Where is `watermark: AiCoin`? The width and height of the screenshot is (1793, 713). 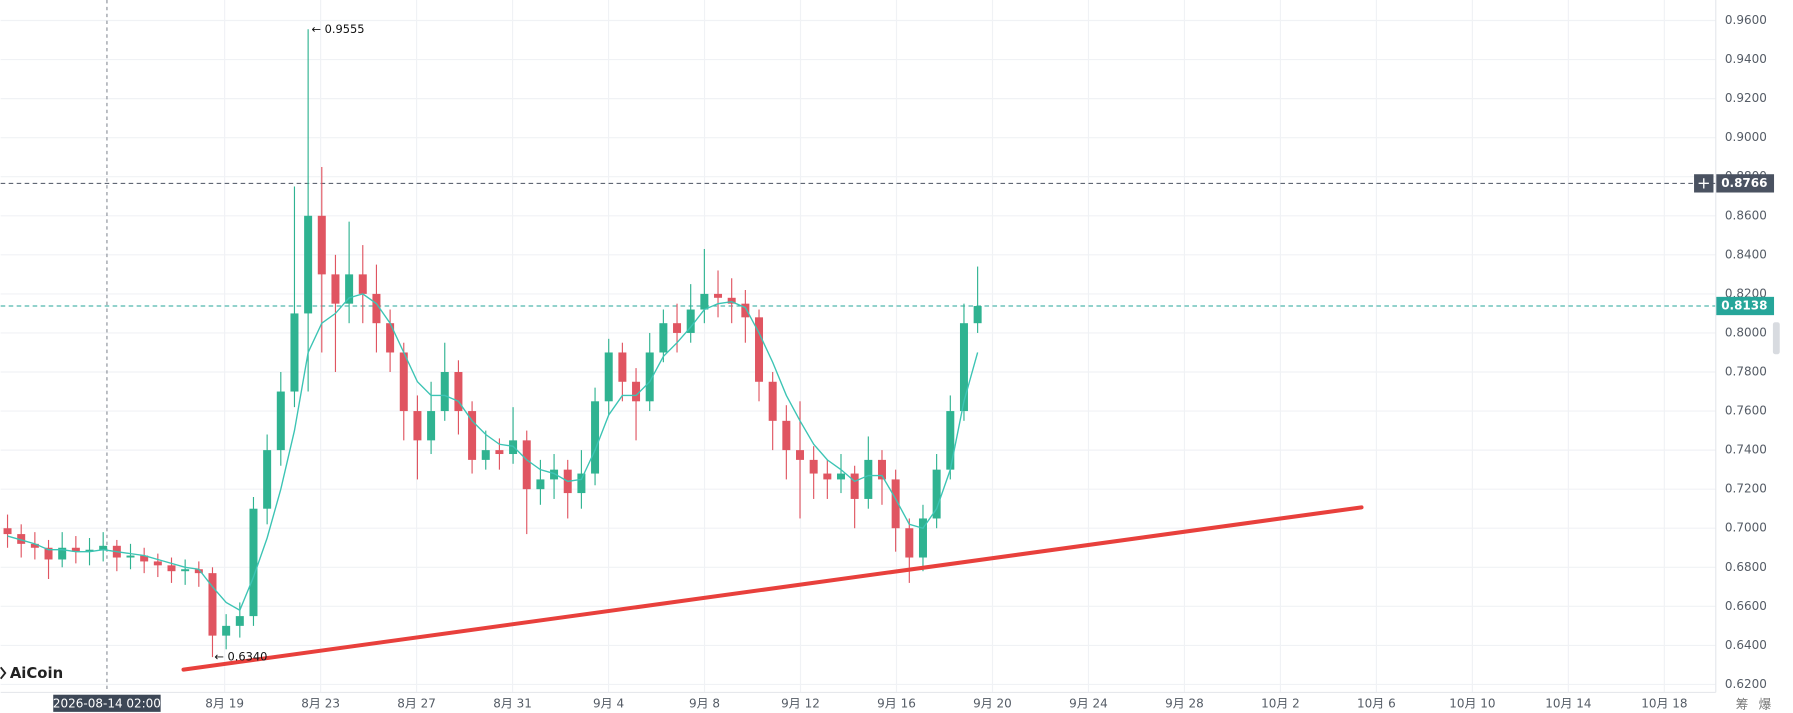
watermark: AiCoin is located at coordinates (36, 673).